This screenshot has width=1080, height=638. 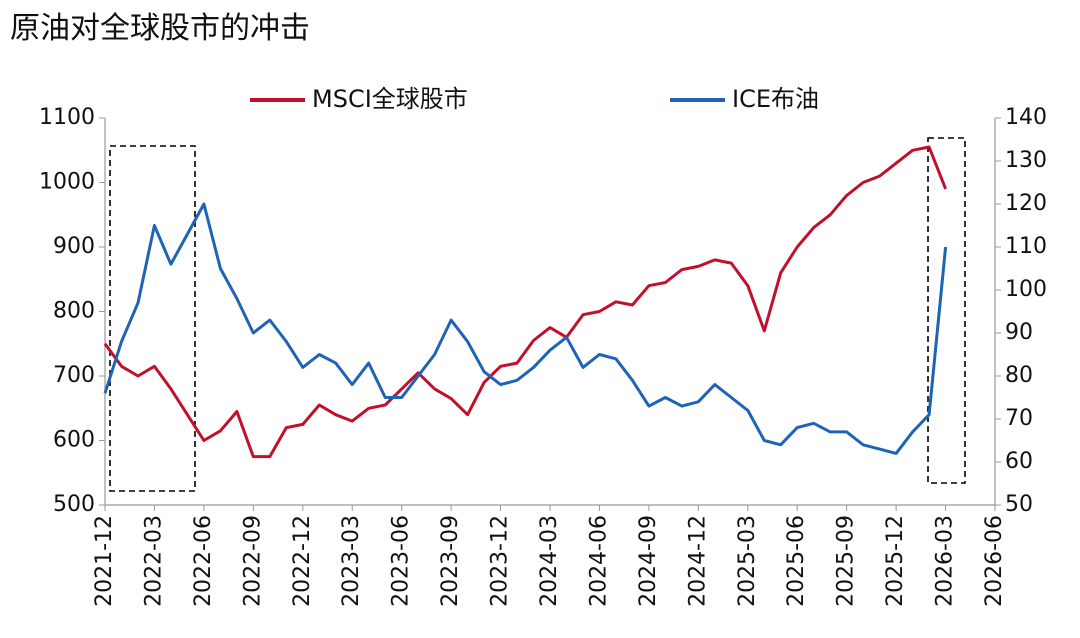 I want to click on y2-tick-label: 80, so click(x=1019, y=375).